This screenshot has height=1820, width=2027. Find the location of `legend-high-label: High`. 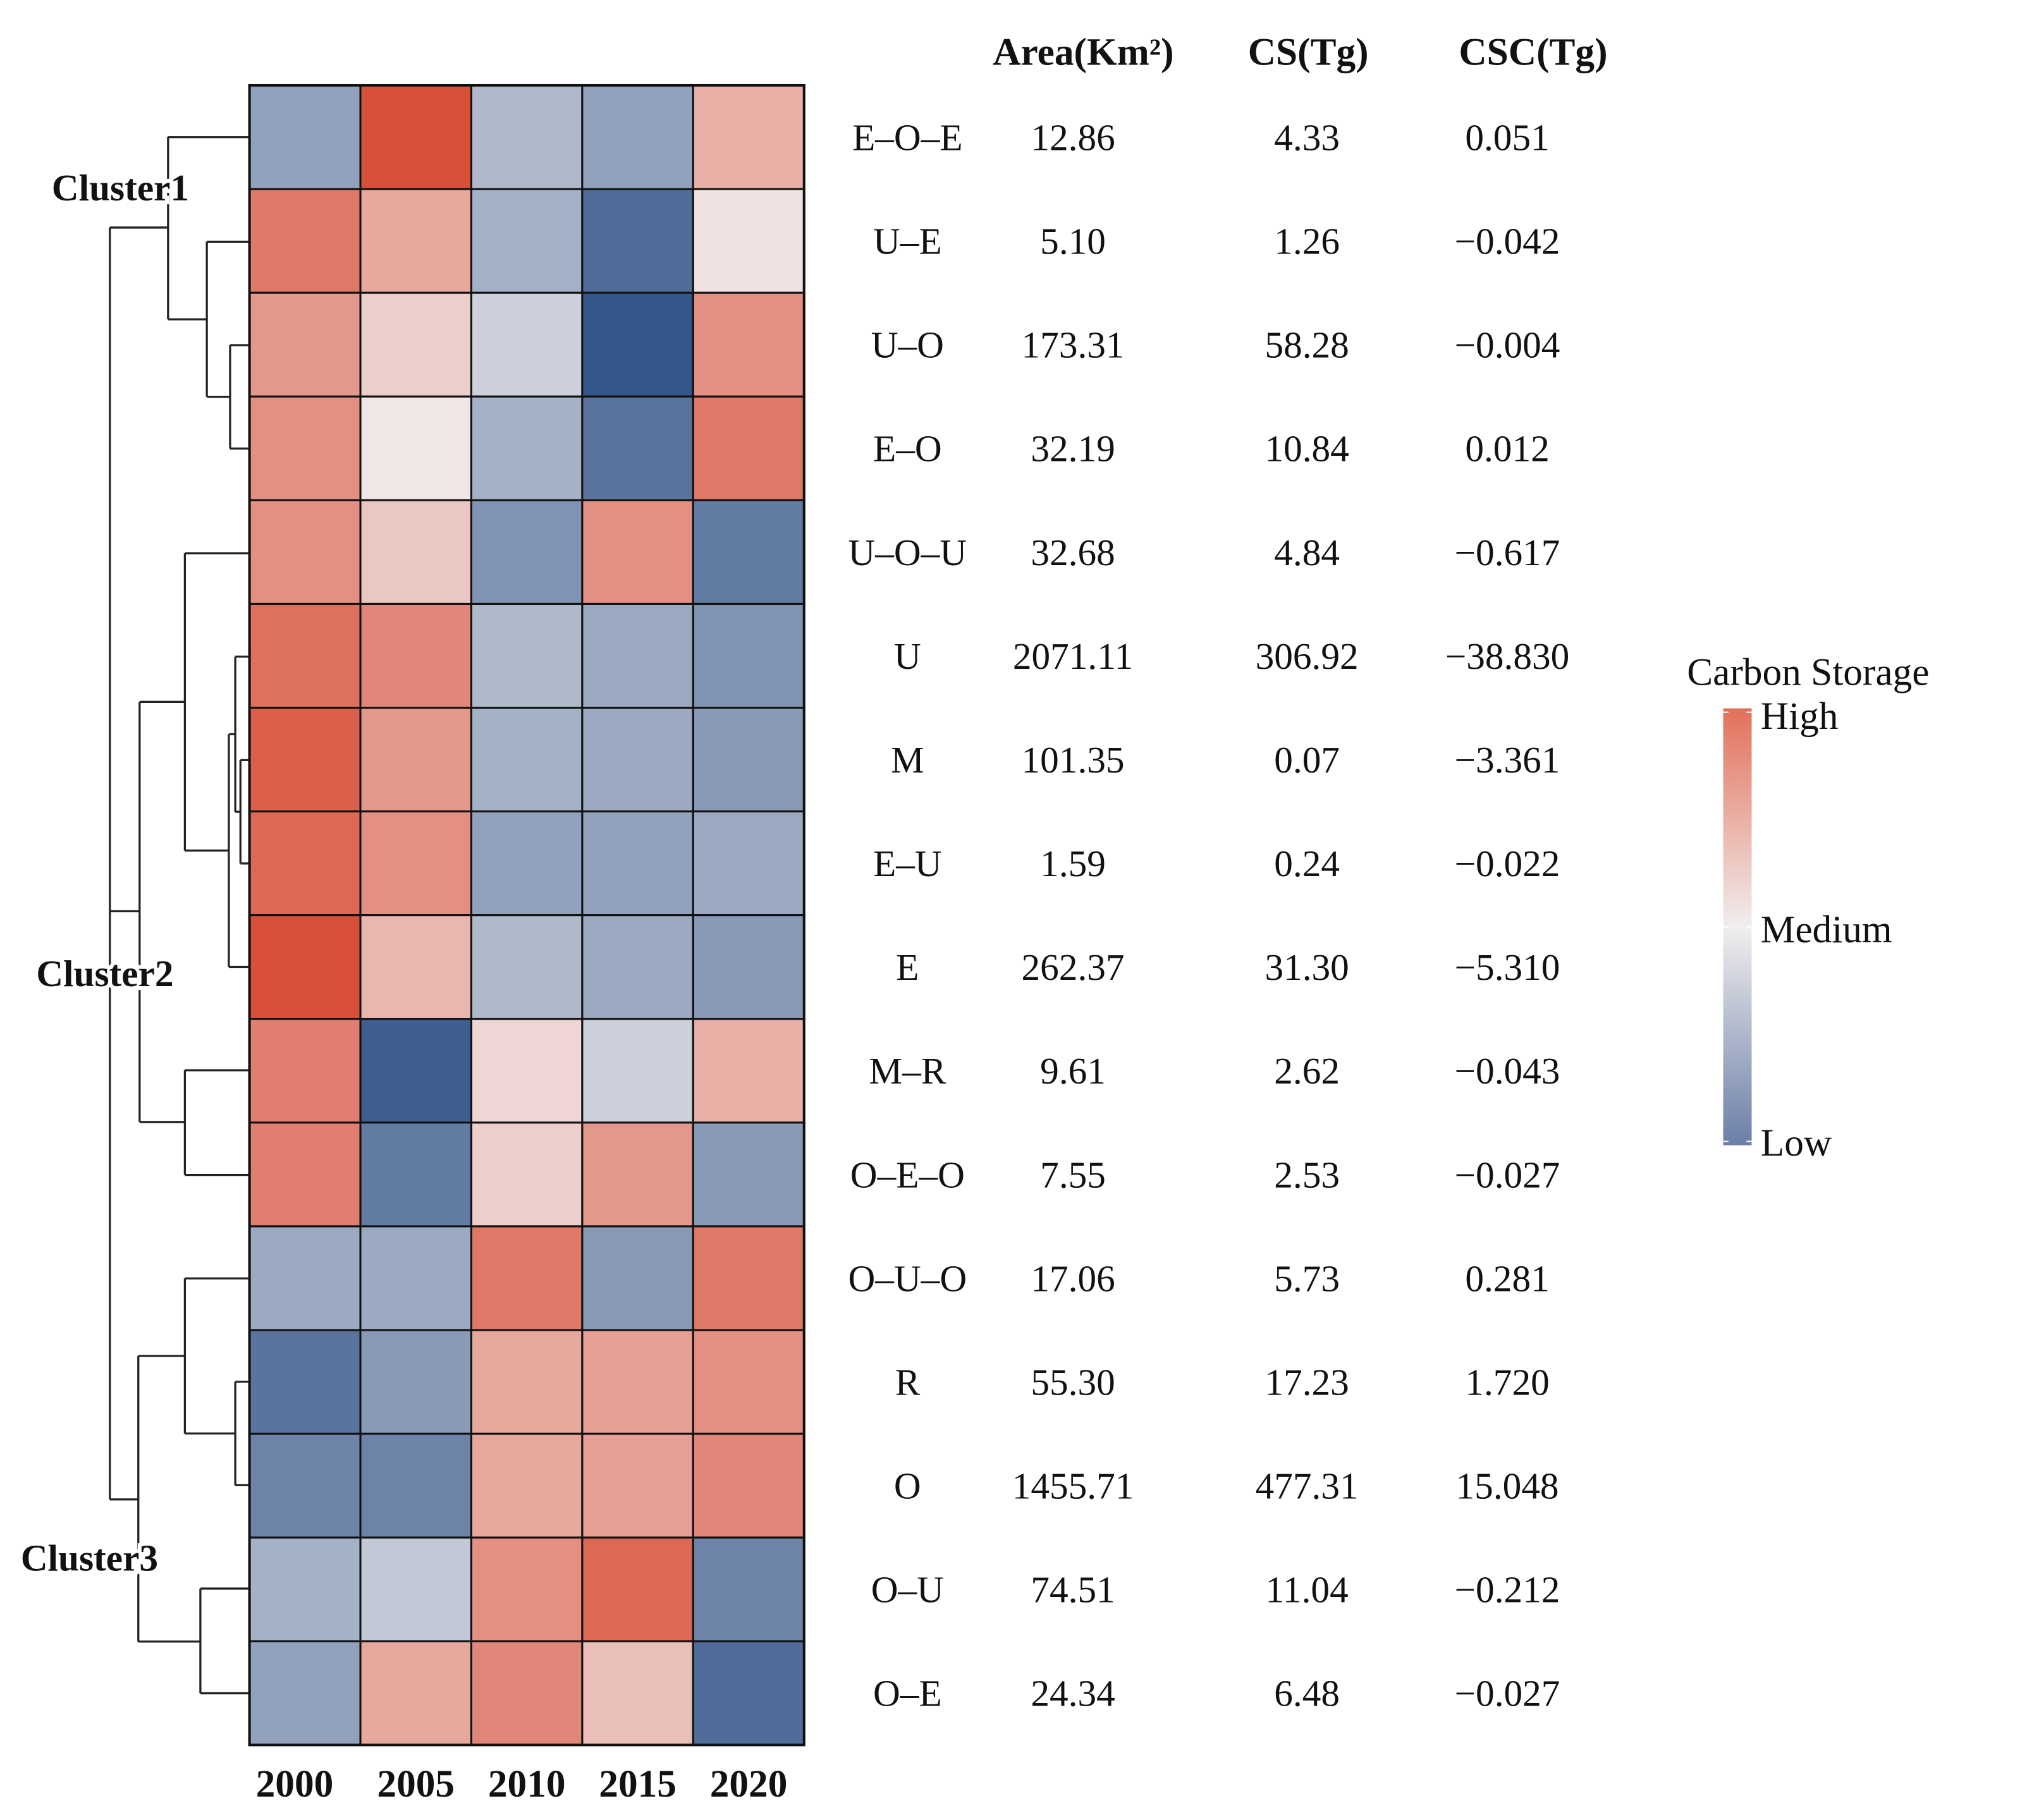

legend-high-label: High is located at coordinates (1800, 716).